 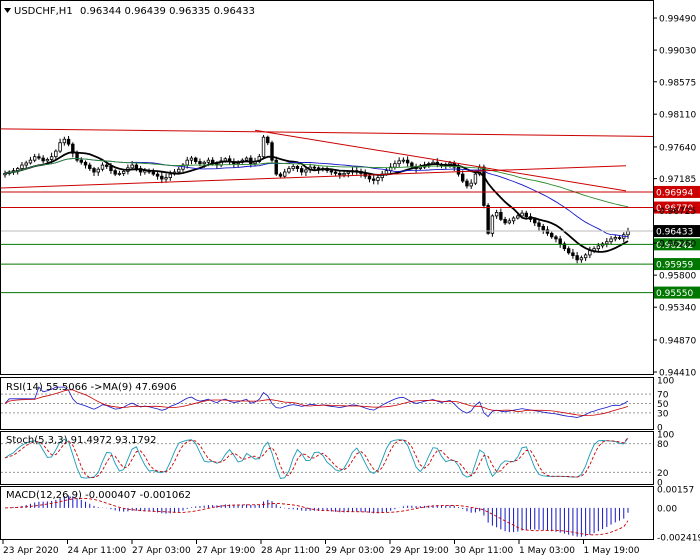 What do you see at coordinates (547, 551) in the screenshot?
I see `time-tick-label: 1 May 03:00` at bounding box center [547, 551].